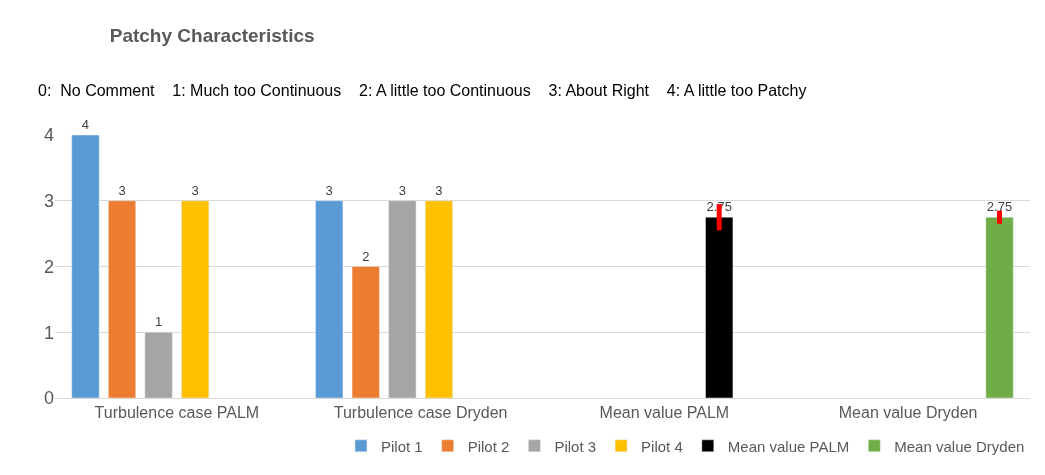 The width and height of the screenshot is (1045, 475). Describe the element at coordinates (959, 446) in the screenshot. I see `legend-label: Mean value Dryden` at that location.